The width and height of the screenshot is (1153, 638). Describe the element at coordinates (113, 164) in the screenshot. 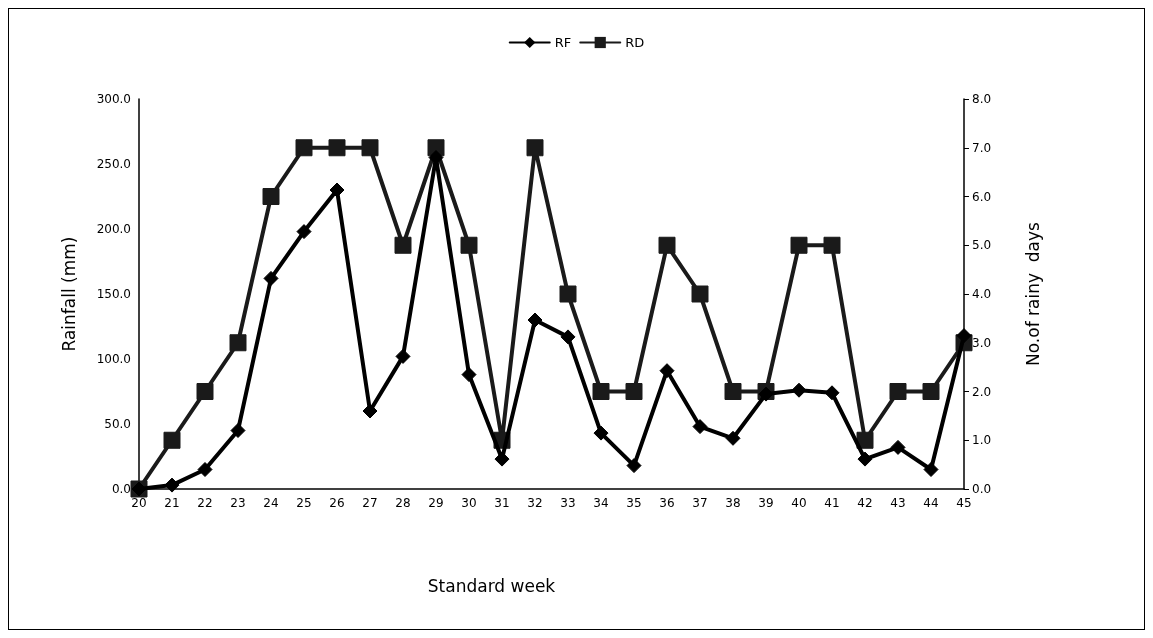

I see `y-tick-label: 250.0` at that location.